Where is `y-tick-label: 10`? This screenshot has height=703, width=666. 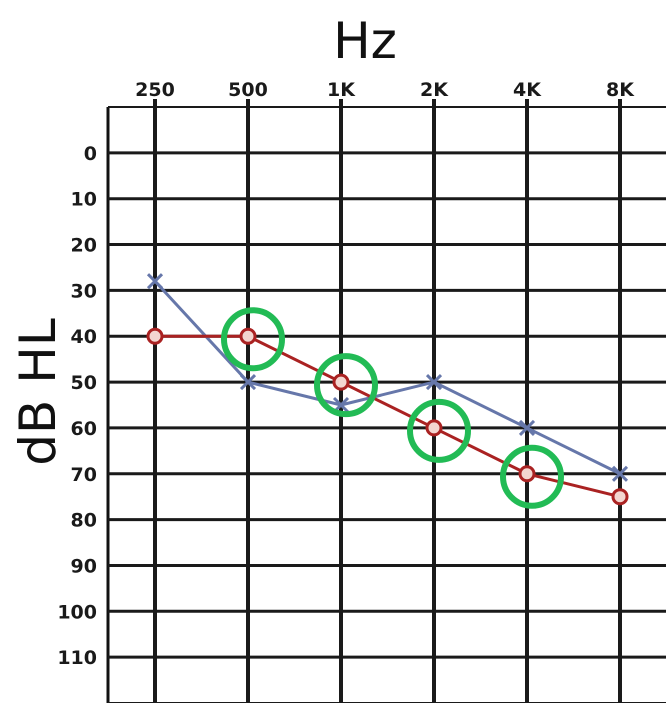 y-tick-label: 10 is located at coordinates (84, 200).